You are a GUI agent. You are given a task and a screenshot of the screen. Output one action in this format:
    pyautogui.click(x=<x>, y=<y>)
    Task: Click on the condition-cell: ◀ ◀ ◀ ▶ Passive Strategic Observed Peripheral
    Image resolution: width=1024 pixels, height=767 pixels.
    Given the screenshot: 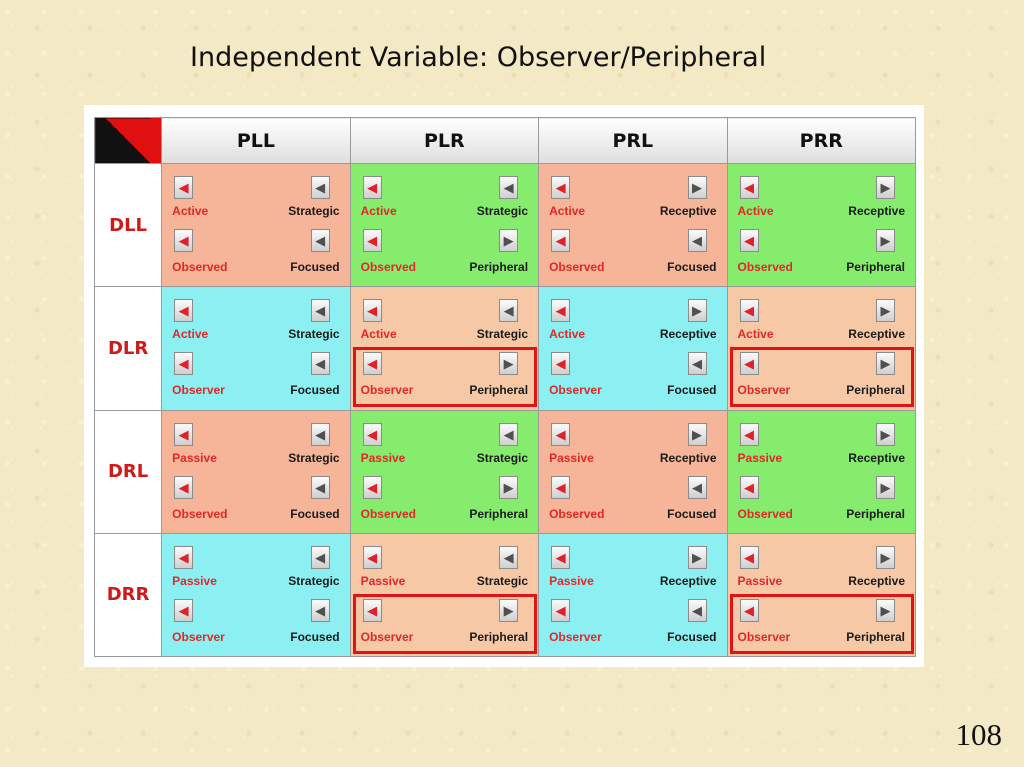 What is the action you would take?
    pyautogui.click(x=444, y=471)
    